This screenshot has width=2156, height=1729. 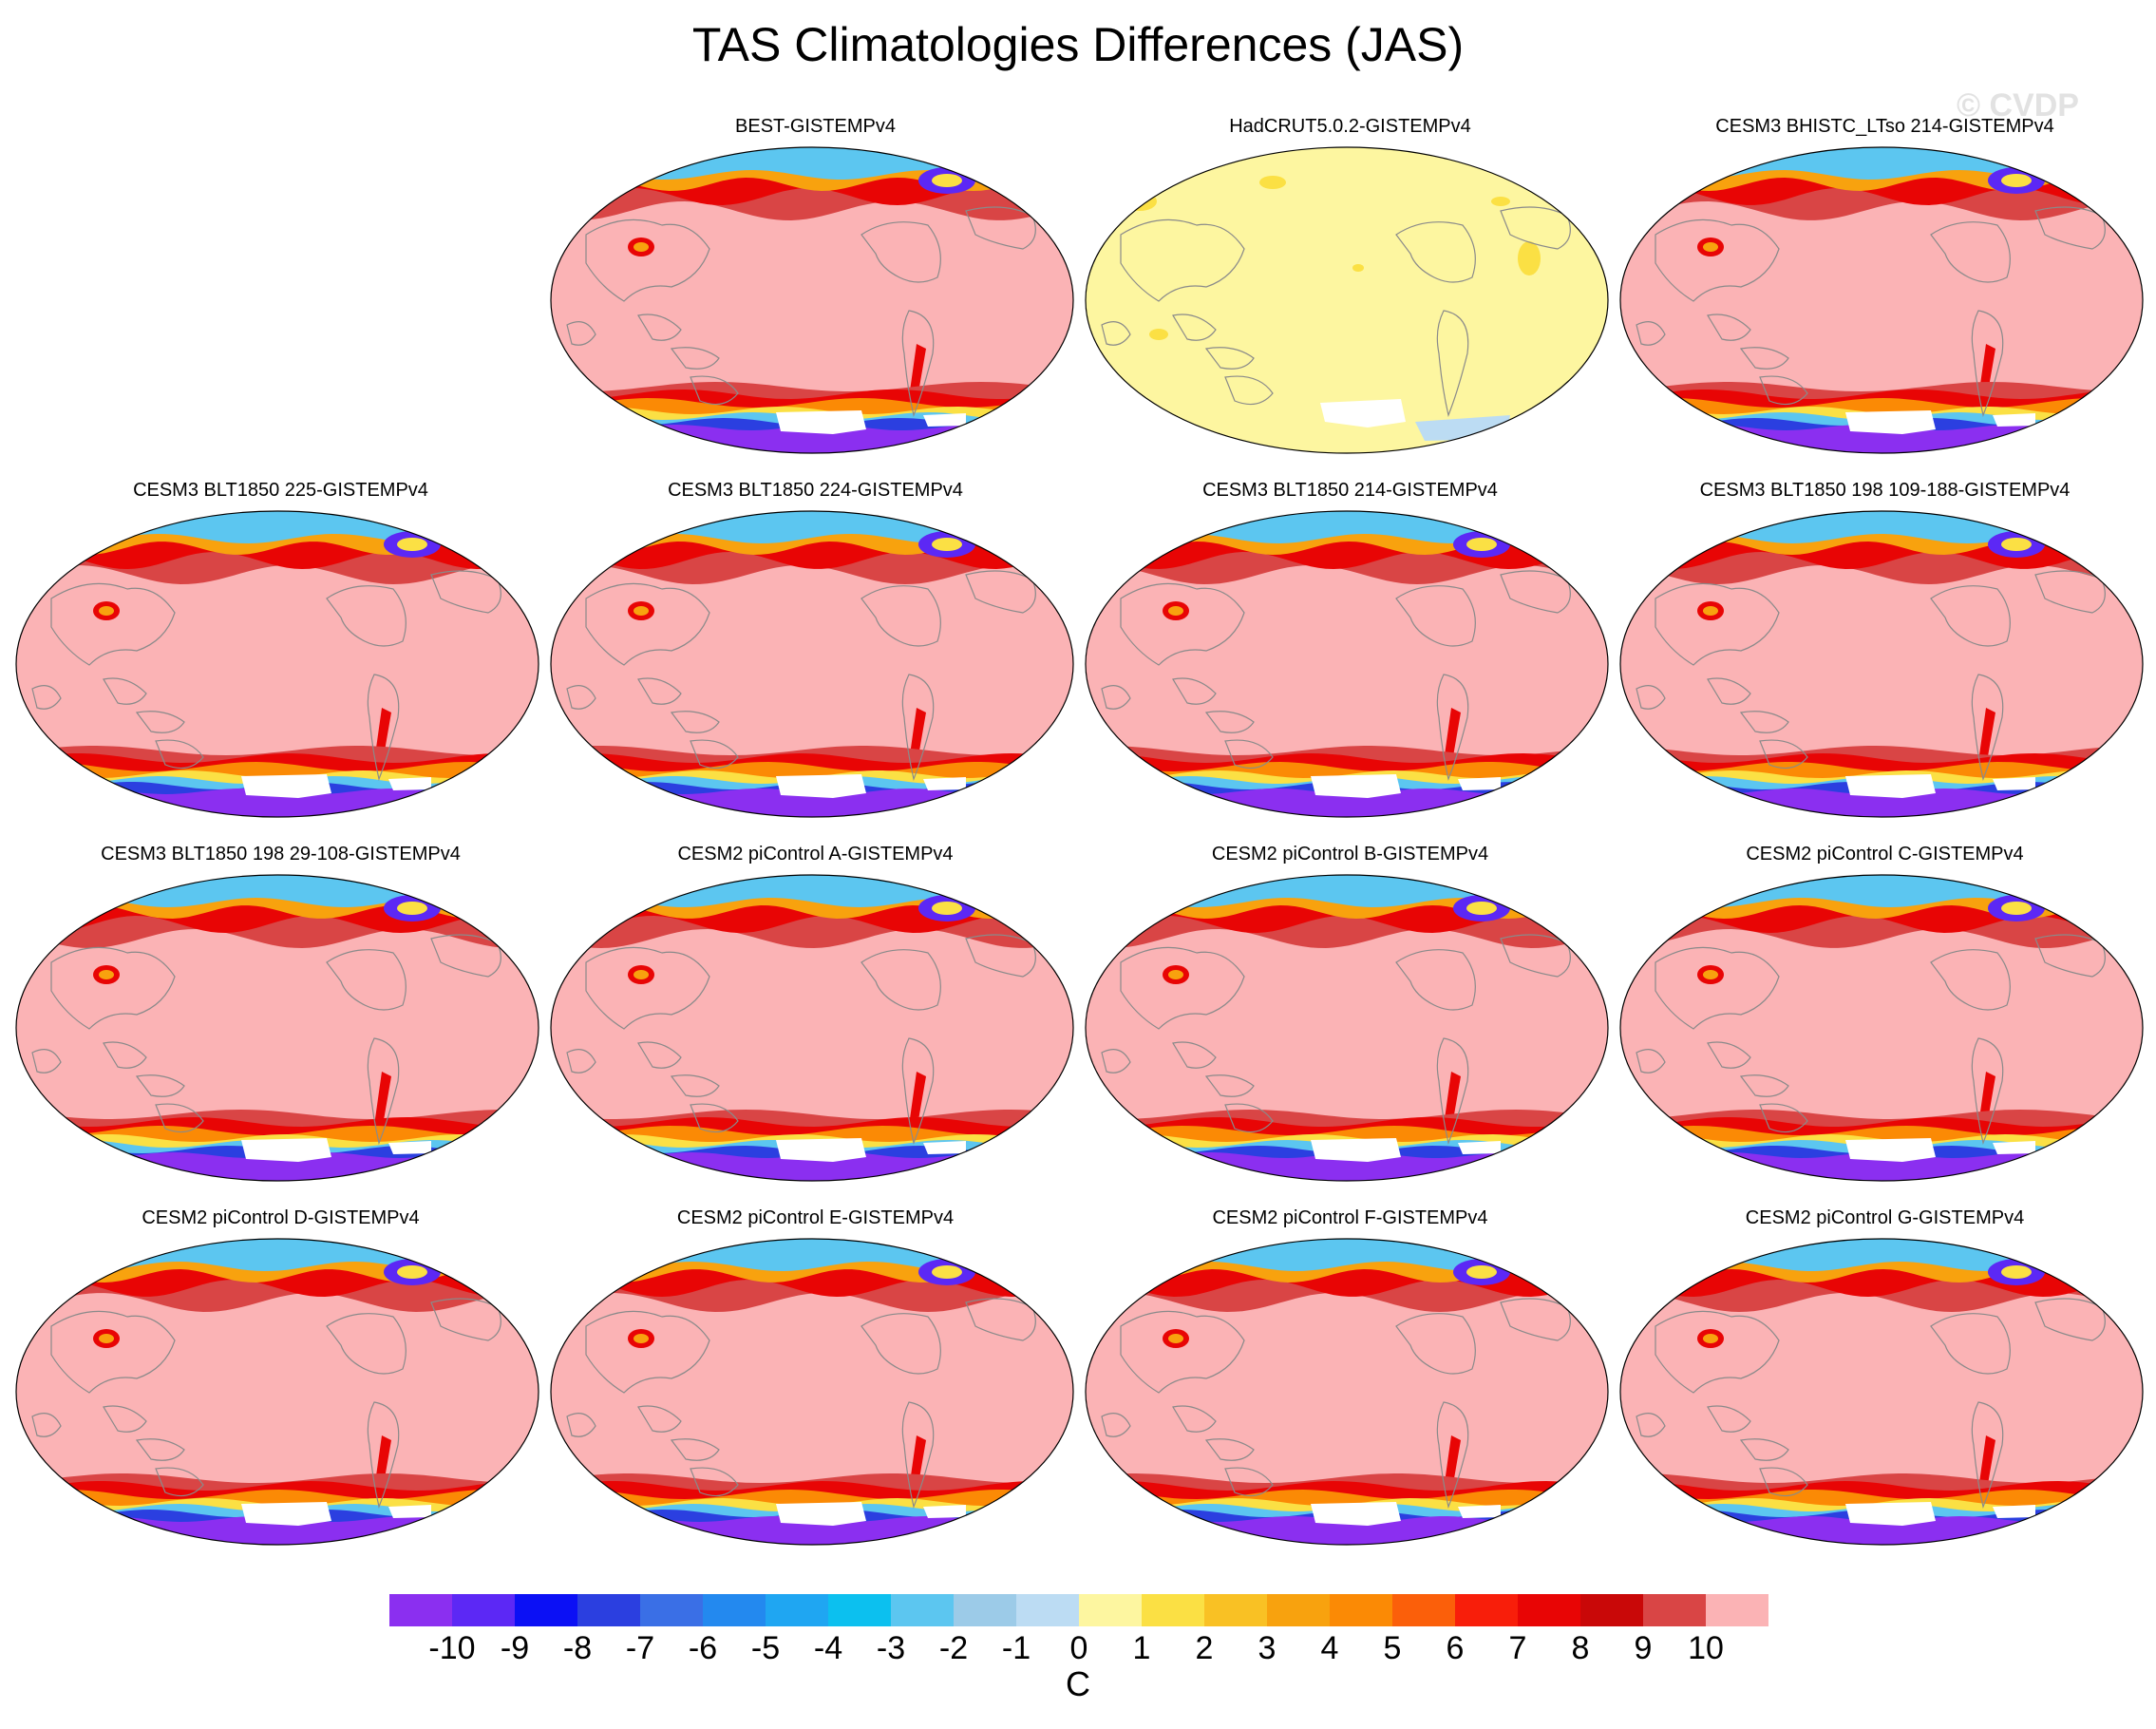 I want to click on colorbar-tick-label: -4, so click(x=828, y=1648).